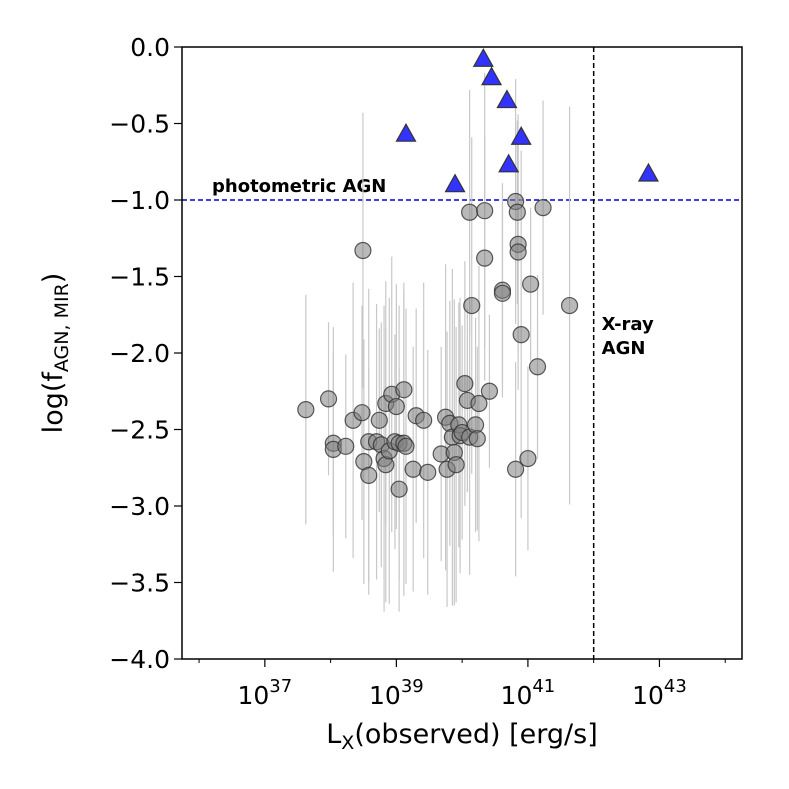 The height and width of the screenshot is (789, 789). Describe the element at coordinates (150, 47) in the screenshot. I see `y-tick-label: 0.0` at that location.